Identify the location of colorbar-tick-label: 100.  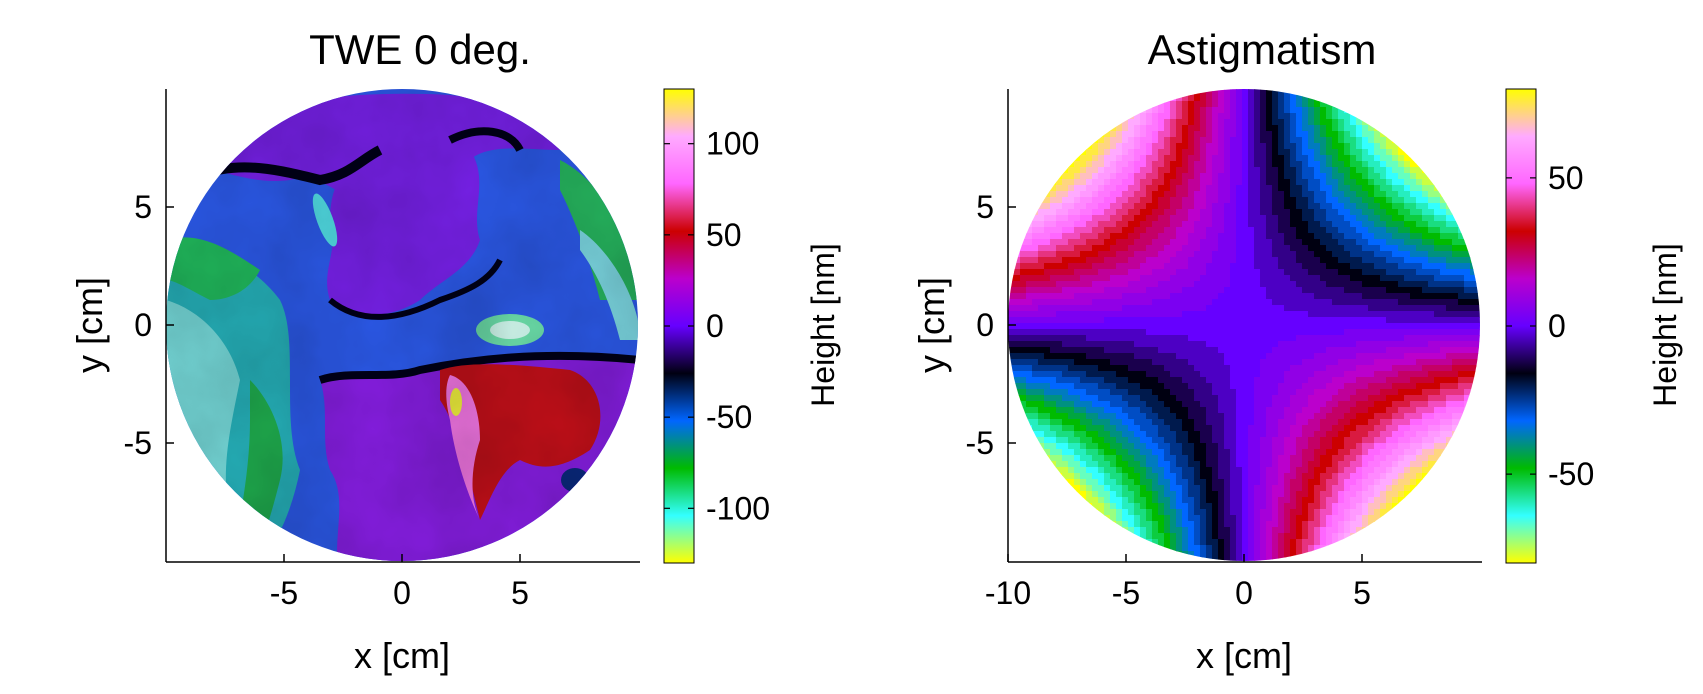
(732, 144).